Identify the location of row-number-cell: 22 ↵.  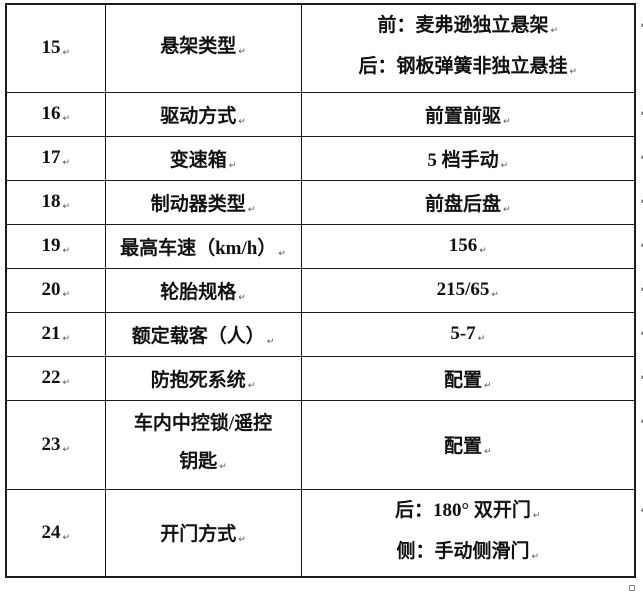
(55, 378).